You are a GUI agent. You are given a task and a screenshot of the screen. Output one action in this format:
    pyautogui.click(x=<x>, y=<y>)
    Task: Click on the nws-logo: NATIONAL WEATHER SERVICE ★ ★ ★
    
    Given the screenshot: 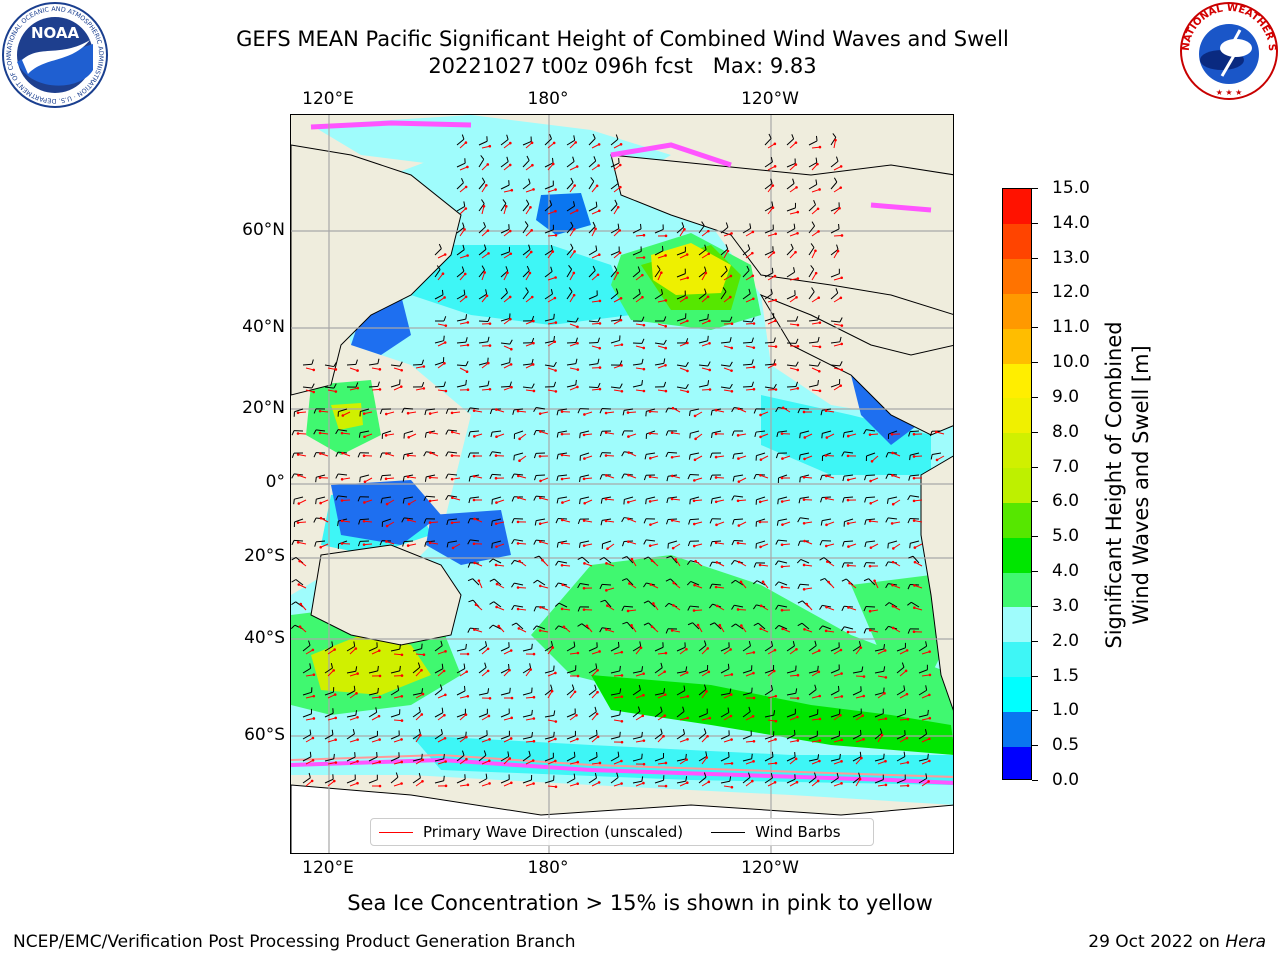 What is the action you would take?
    pyautogui.click(x=1228, y=50)
    